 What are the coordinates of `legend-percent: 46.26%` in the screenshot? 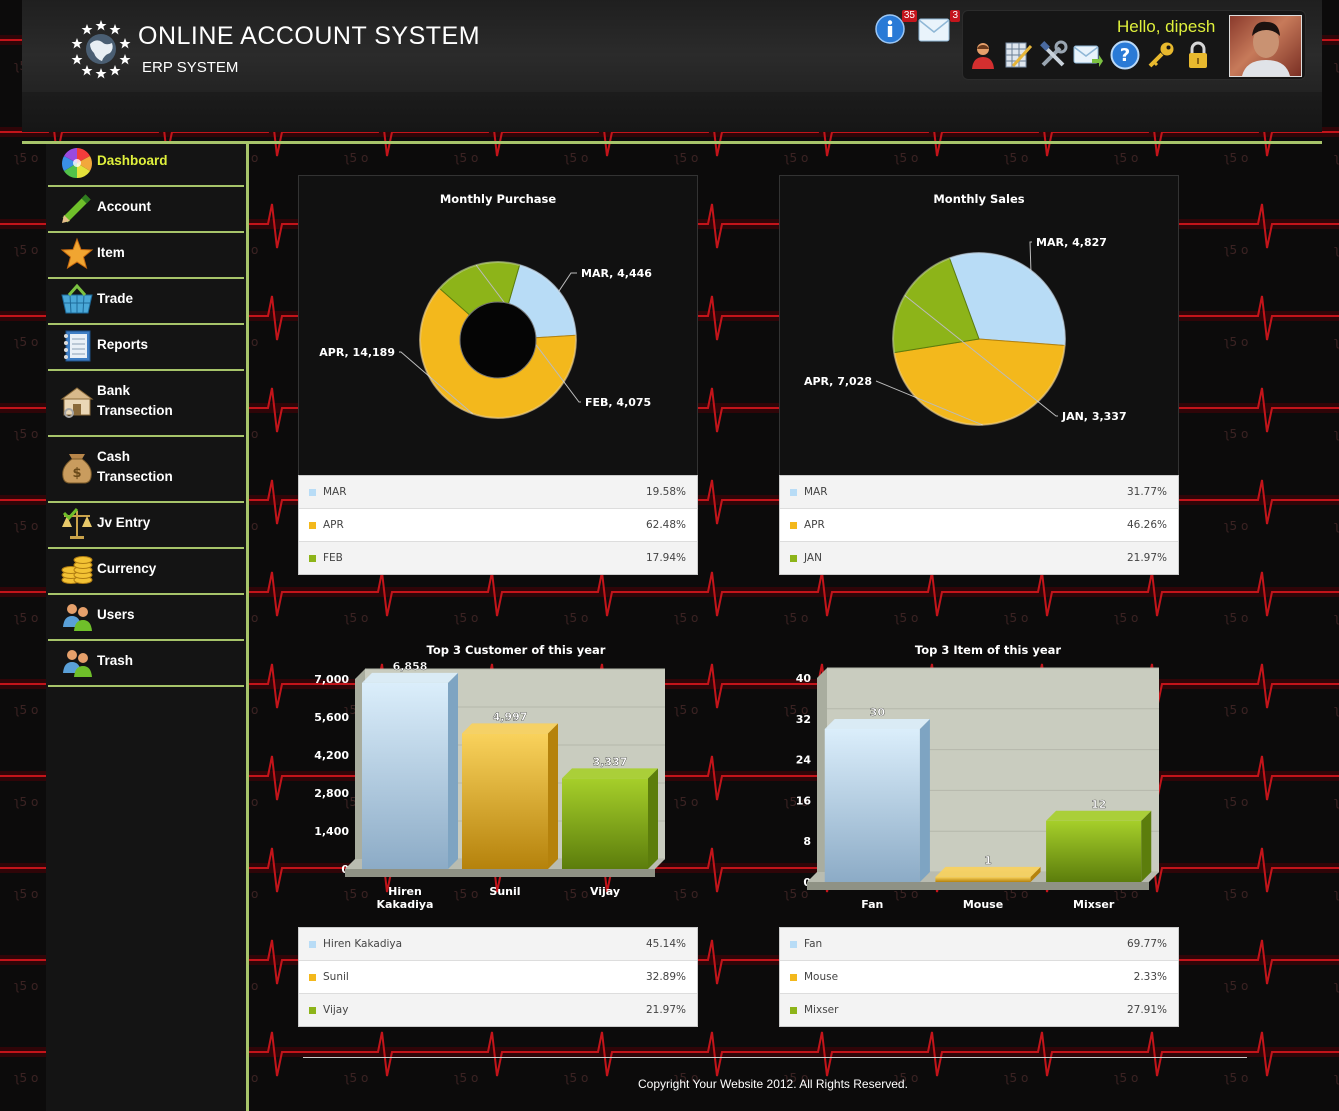 It's located at (1147, 525).